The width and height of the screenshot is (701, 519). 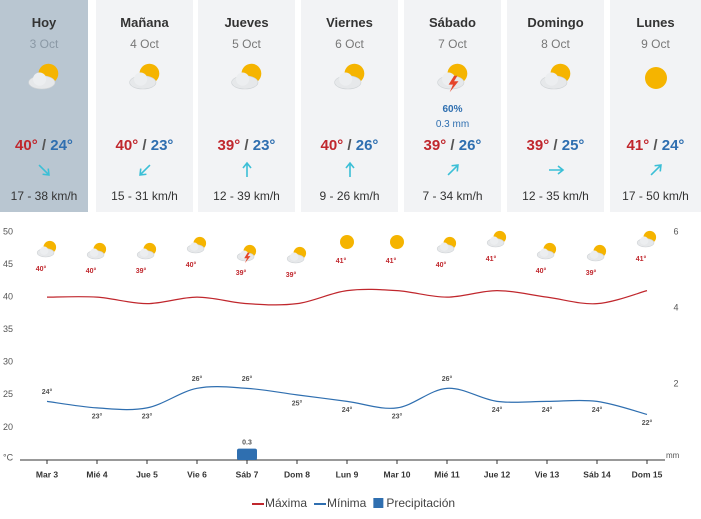 I want to click on day-date: 8 Oct, so click(x=555, y=44).